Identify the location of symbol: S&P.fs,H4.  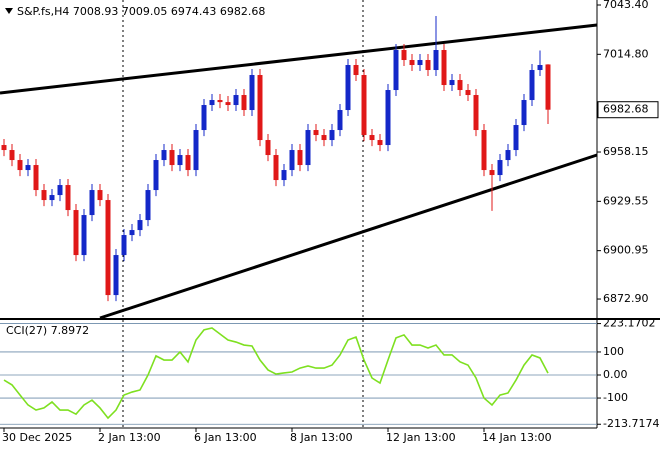
(43, 11).